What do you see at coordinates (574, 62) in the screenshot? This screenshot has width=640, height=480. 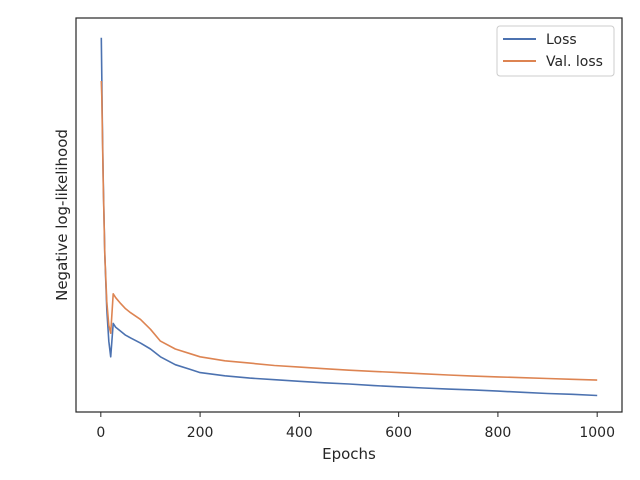 I see `legend-label-val-loss: Val. loss` at bounding box center [574, 62].